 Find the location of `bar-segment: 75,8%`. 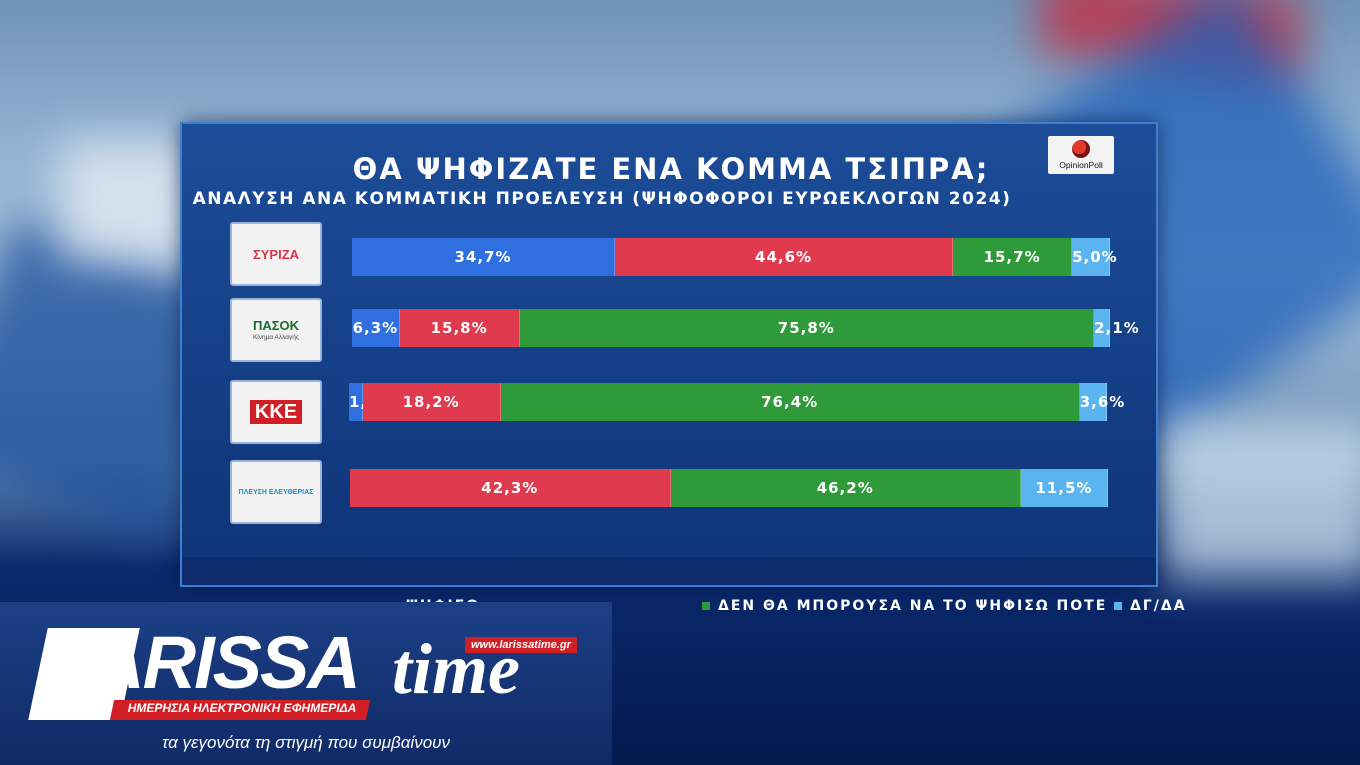

bar-segment: 75,8% is located at coordinates (807, 328).